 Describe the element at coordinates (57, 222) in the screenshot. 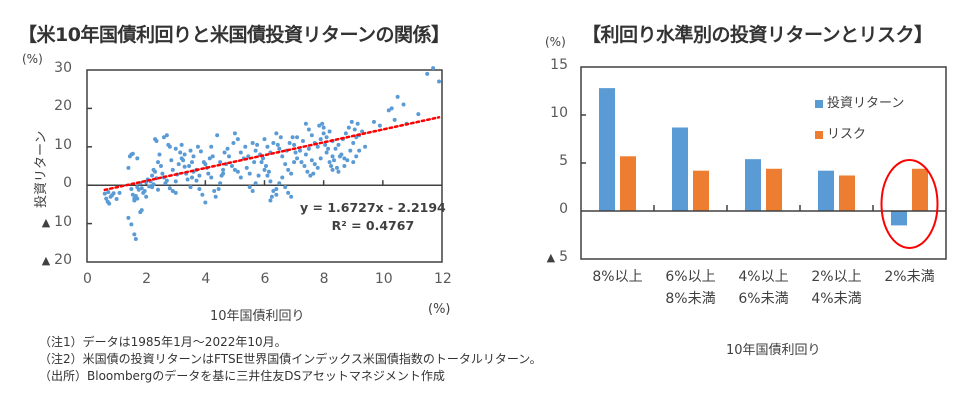

I see `y-tick-label: ▲ 10` at that location.